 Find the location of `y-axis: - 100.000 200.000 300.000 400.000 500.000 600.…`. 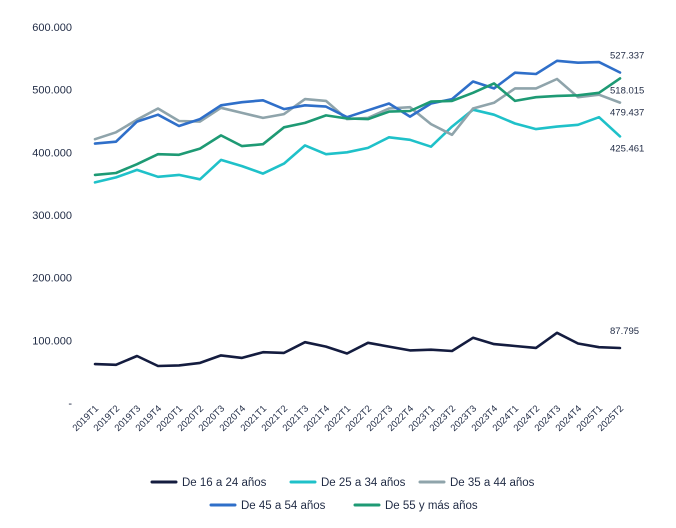

y-axis: - 100.000 200.000 300.000 400.000 500.000 600.… is located at coordinates (52, 216).